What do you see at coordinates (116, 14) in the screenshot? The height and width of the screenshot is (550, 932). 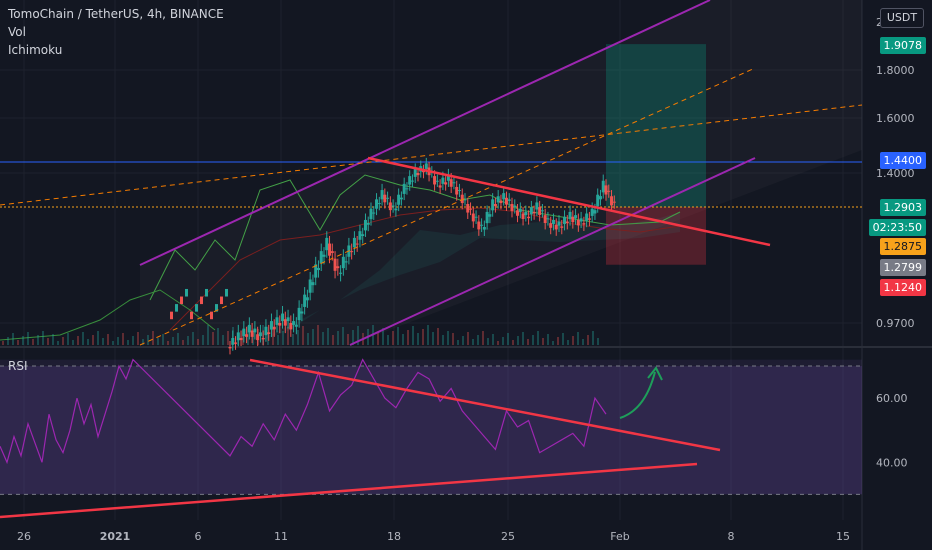 I see `symbol-title: TomoChain / TetherUS, 4h, BINANCE` at bounding box center [116, 14].